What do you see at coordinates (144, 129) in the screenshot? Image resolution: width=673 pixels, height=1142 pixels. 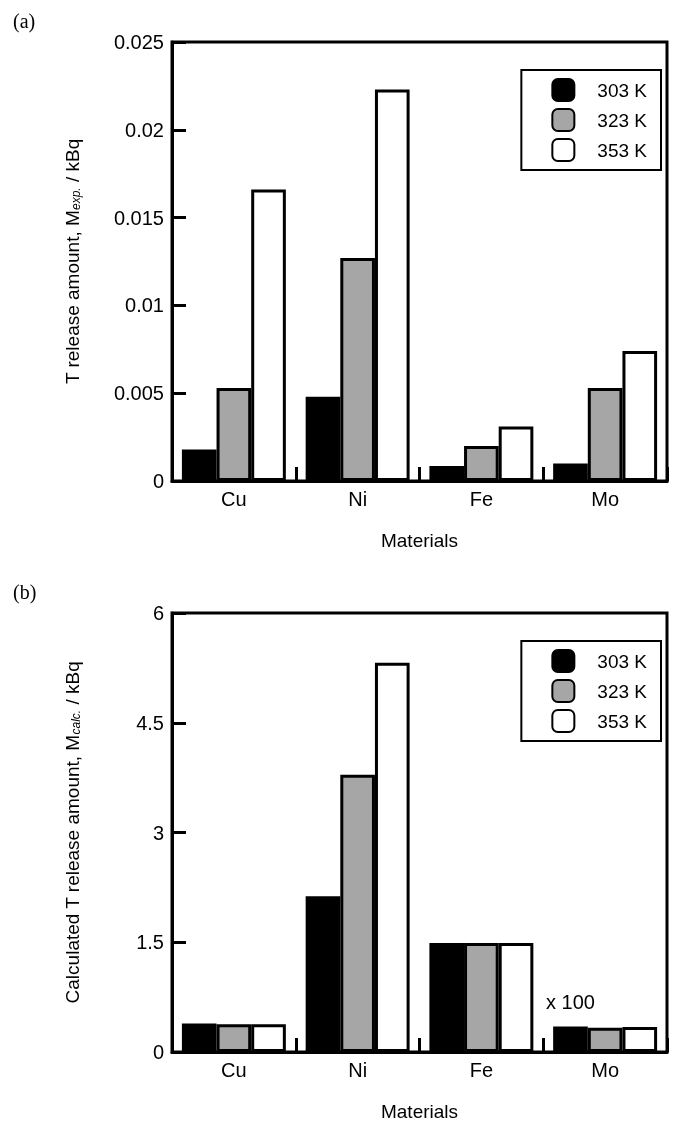 I see `y-tick-label: 0.02` at bounding box center [144, 129].